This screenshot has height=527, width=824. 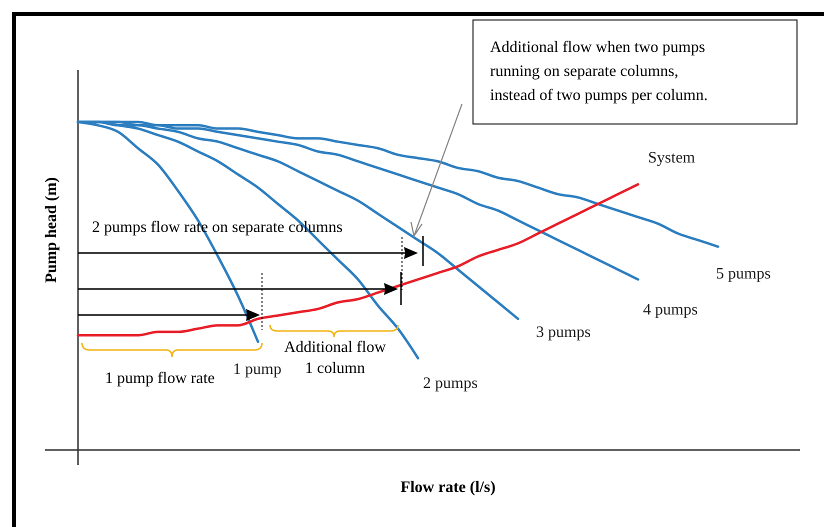 What do you see at coordinates (335, 358) in the screenshot?
I see `annotation: Additional flow 1 column` at bounding box center [335, 358].